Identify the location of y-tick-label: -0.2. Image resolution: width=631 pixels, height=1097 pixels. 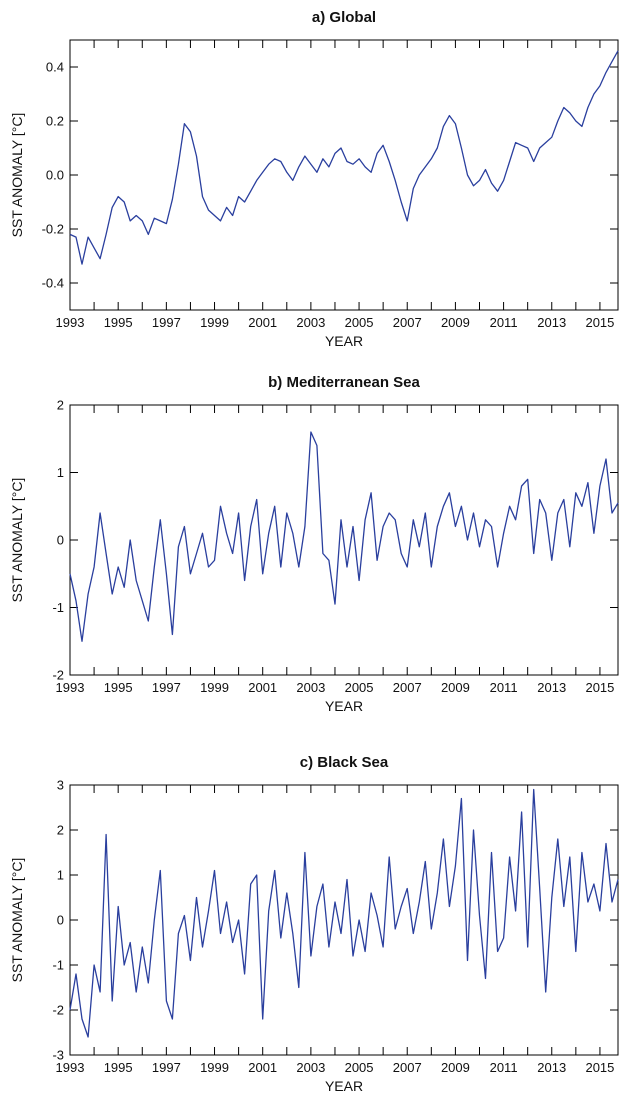
(53, 229).